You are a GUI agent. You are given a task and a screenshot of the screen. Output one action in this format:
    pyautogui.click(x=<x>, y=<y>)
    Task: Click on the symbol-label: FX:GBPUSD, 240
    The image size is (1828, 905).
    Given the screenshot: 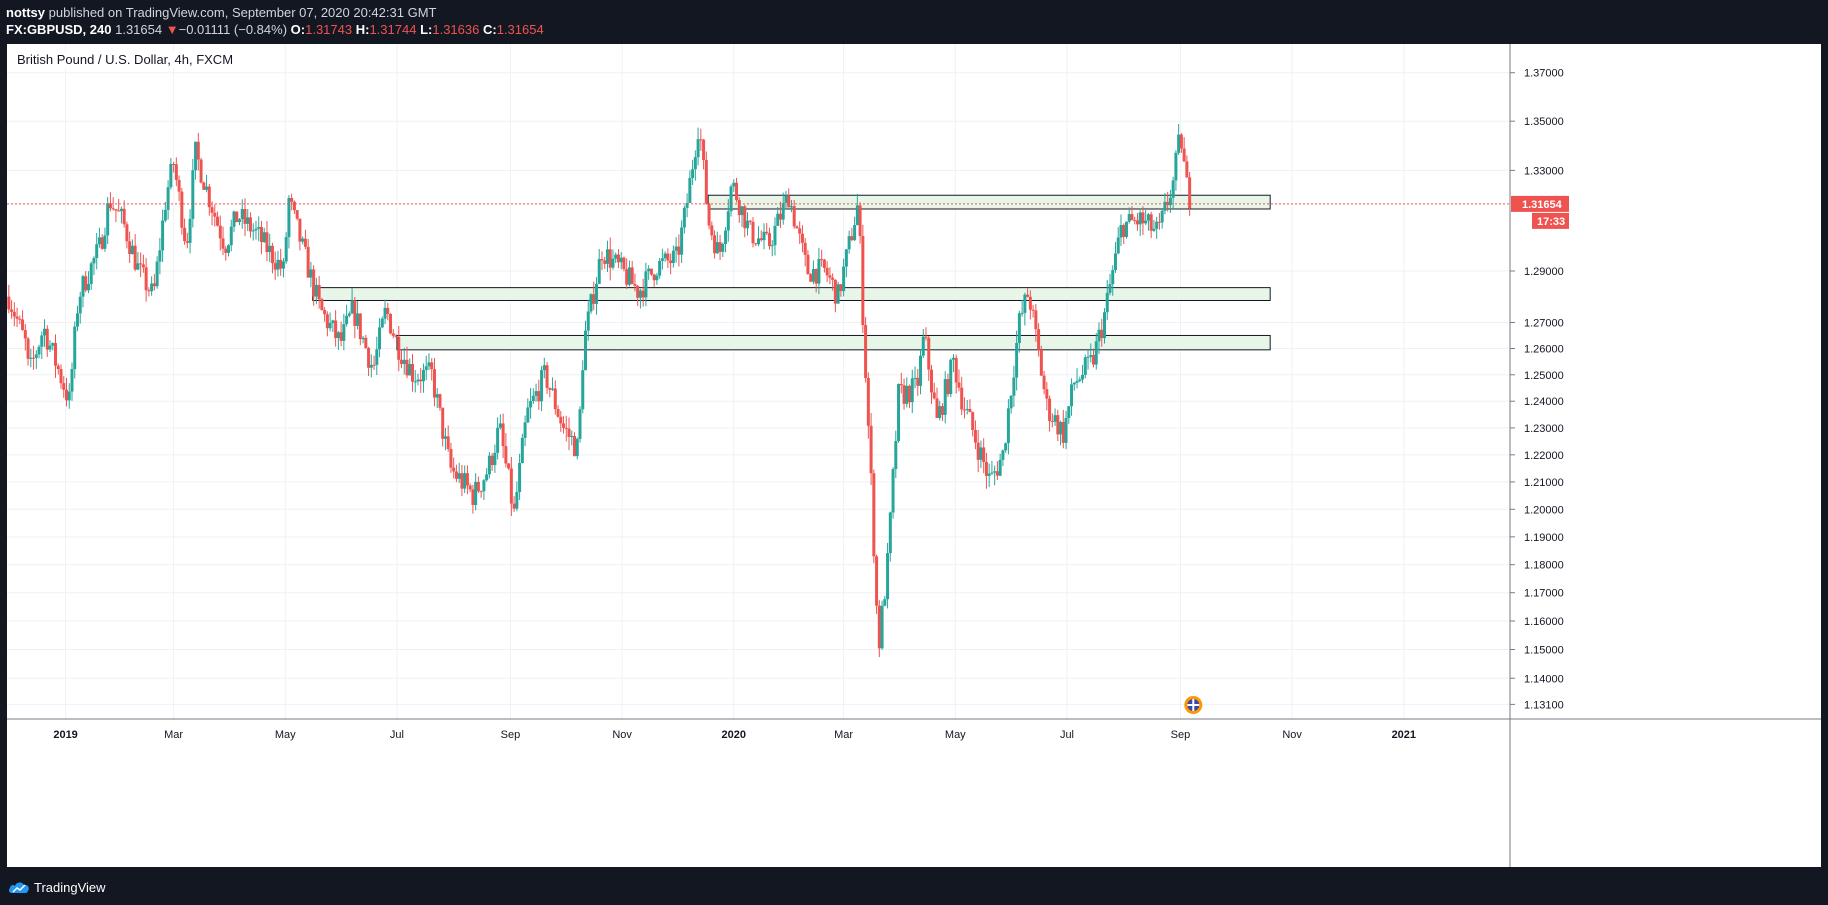 What is the action you would take?
    pyautogui.click(x=59, y=29)
    